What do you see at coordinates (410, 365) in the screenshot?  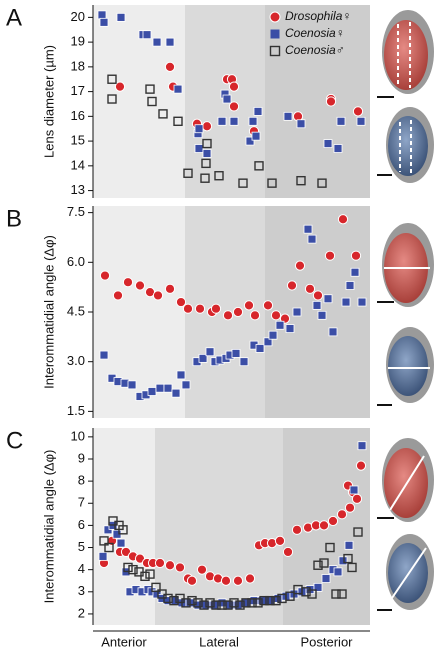 I see `fly-coenosia-b` at bounding box center [410, 365].